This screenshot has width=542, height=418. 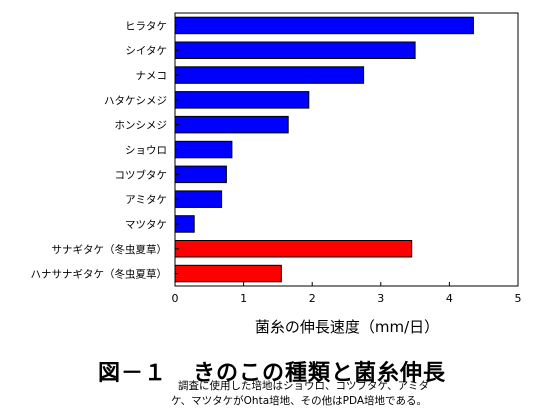 I want to click on figure-title-number: 図－１, so click(x=133, y=373).